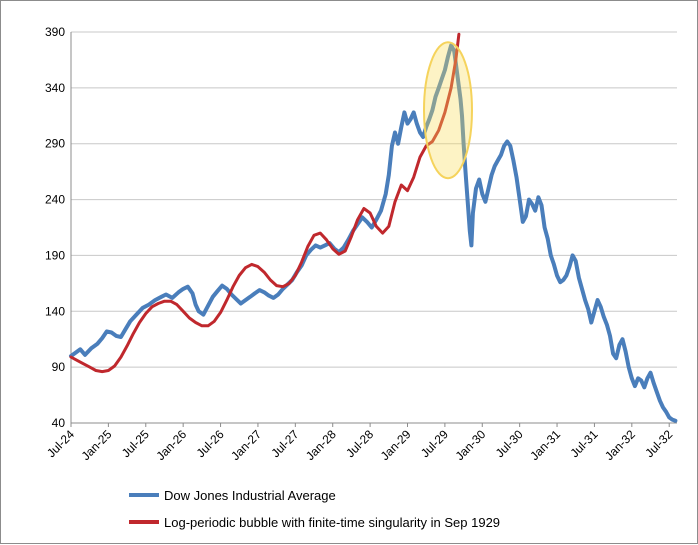  I want to click on y-tick-label: 290, so click(55, 144).